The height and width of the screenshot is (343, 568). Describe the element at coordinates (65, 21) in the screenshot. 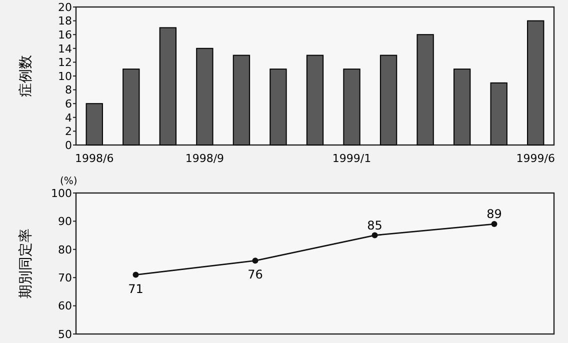

I see `y-tick-label: 18` at that location.